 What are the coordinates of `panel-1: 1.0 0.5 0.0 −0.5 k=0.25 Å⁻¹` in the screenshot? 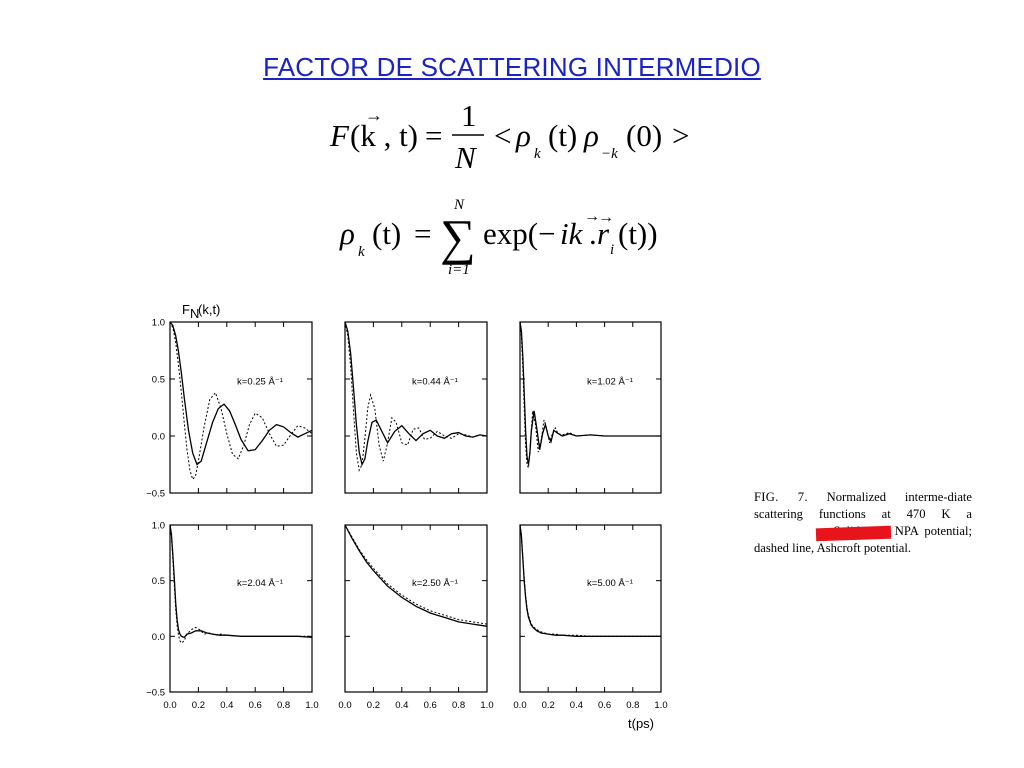 It's located at (229, 409).